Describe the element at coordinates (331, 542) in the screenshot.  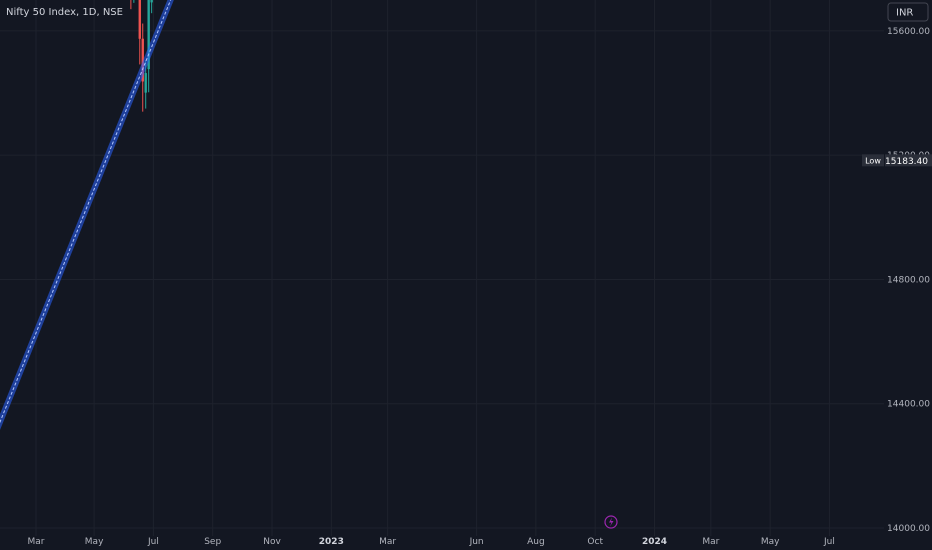
I see `x-tick-label: 2023` at that location.